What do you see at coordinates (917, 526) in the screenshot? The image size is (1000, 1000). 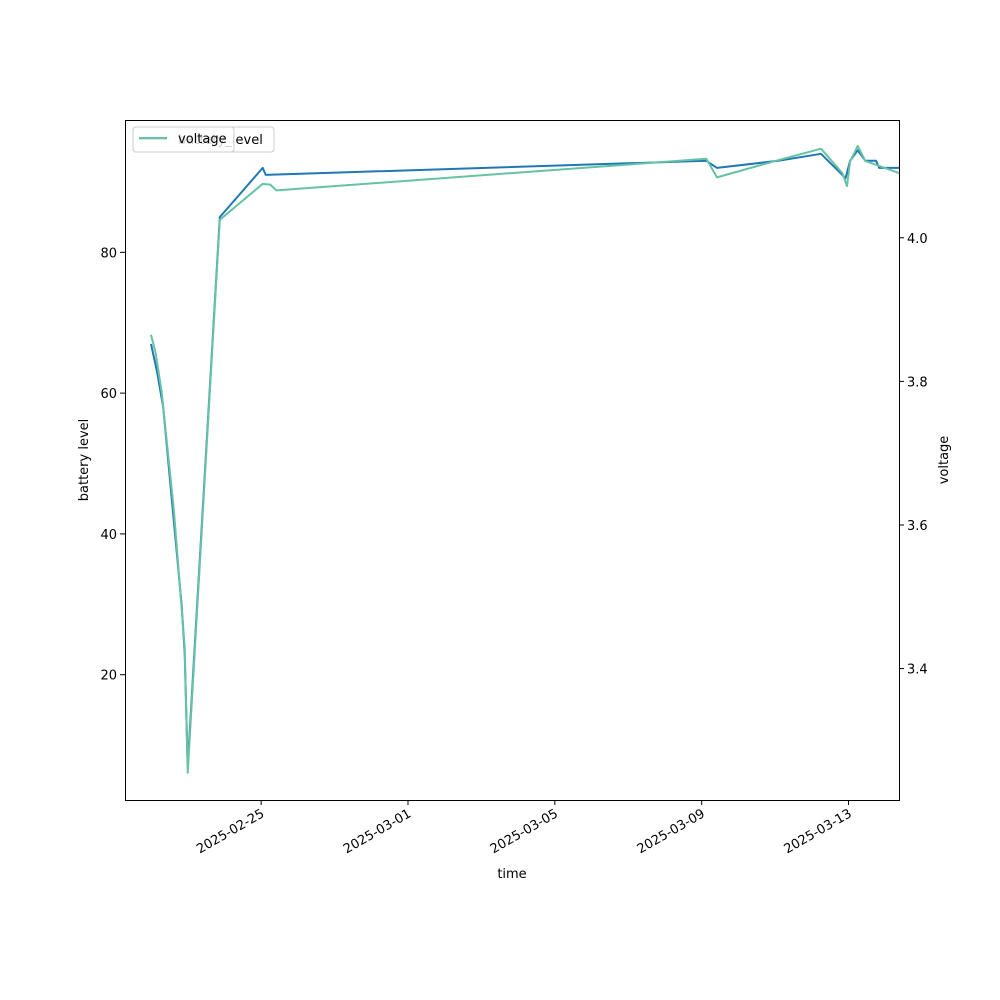 I see `right-y-tick-label: 3.6` at bounding box center [917, 526].